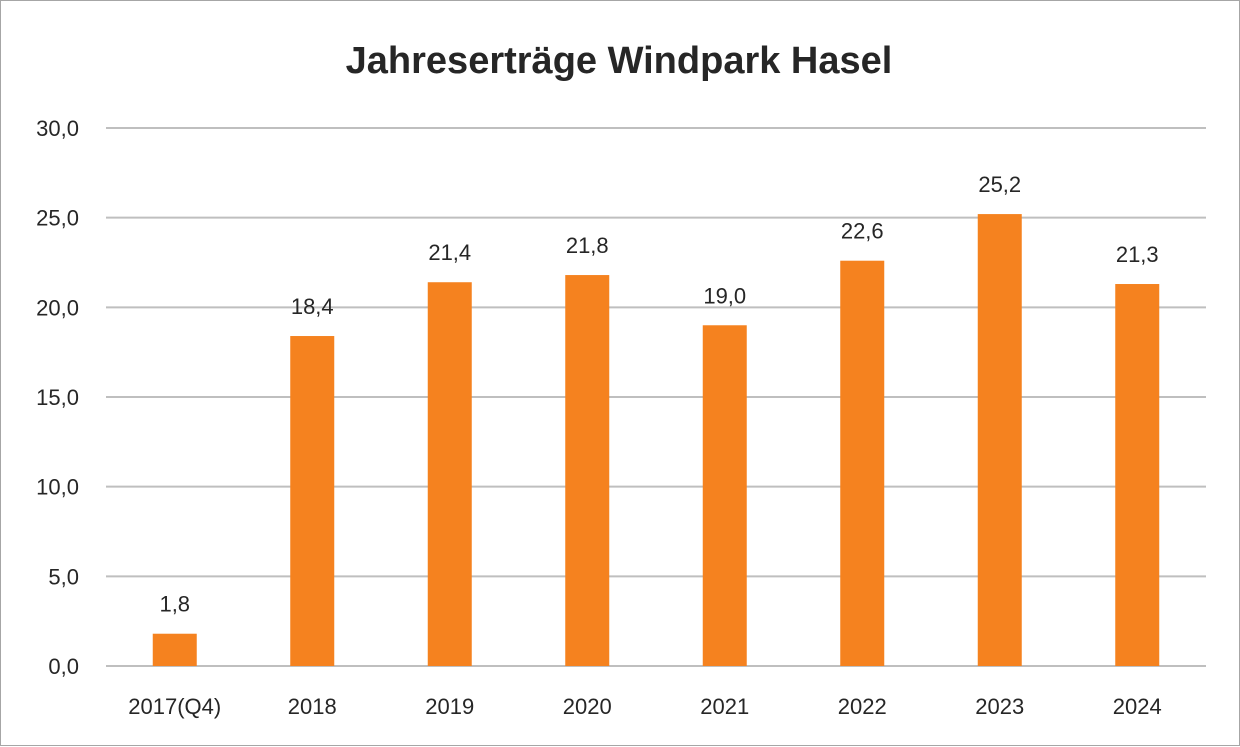 Image resolution: width=1240 pixels, height=747 pixels. I want to click on data-label: 18,4, so click(312, 306).